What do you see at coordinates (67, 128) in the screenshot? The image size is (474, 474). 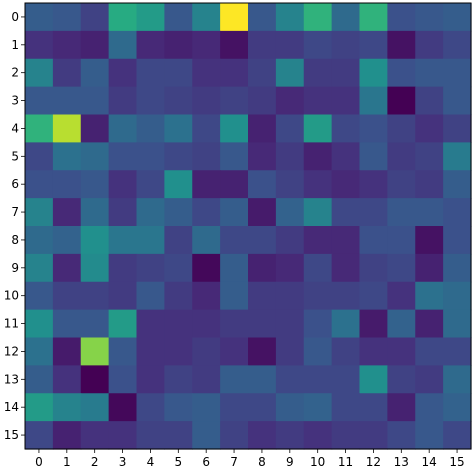 I see `heatmap-cell-r4-c1` at bounding box center [67, 128].